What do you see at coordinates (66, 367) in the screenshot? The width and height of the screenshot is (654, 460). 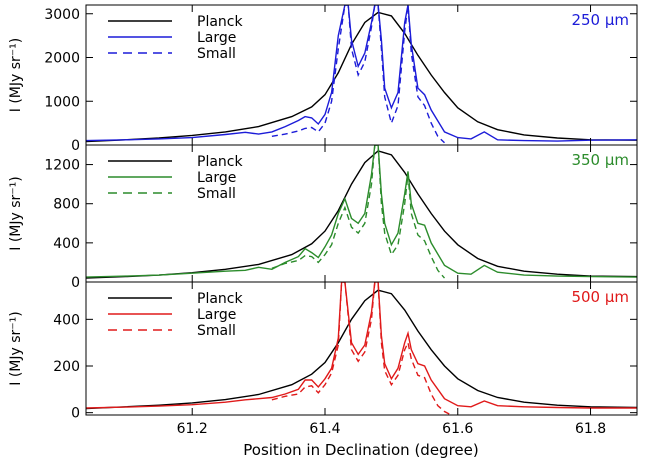 I see `y-tick-label: 200` at bounding box center [66, 367].